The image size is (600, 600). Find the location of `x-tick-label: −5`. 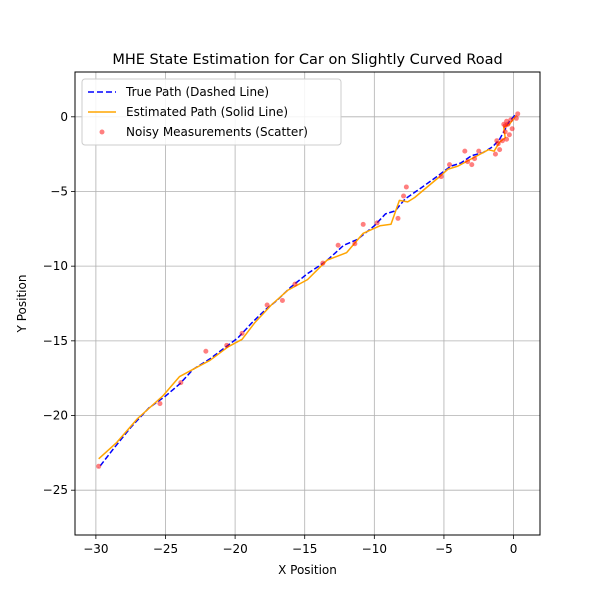

x-tick-label: −5 is located at coordinates (444, 549).